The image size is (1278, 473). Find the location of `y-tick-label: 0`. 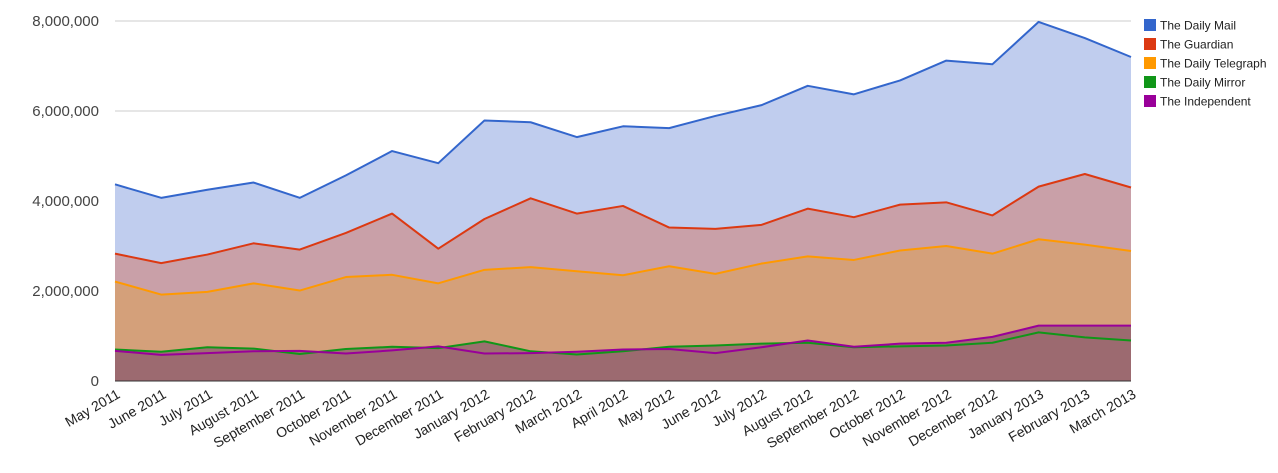

y-tick-label: 0 is located at coordinates (95, 381).